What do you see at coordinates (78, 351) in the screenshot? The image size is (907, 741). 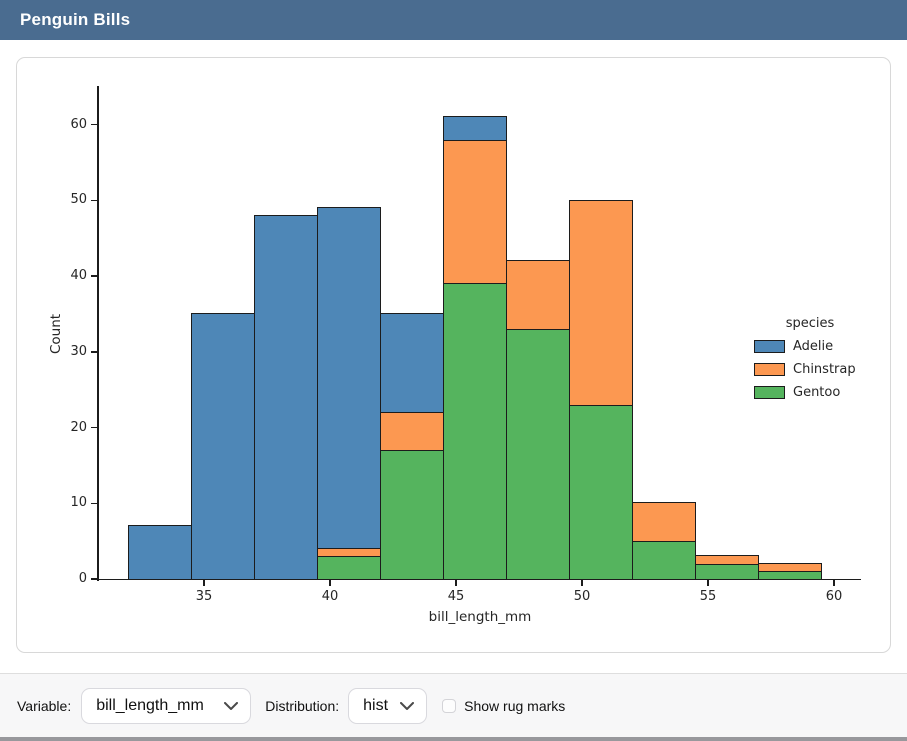 I see `y-tick-label: 30` at bounding box center [78, 351].